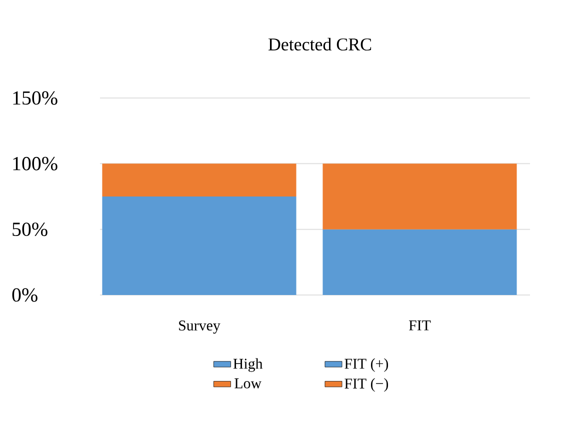 The height and width of the screenshot is (431, 561). I want to click on legend-label: High, so click(248, 365).